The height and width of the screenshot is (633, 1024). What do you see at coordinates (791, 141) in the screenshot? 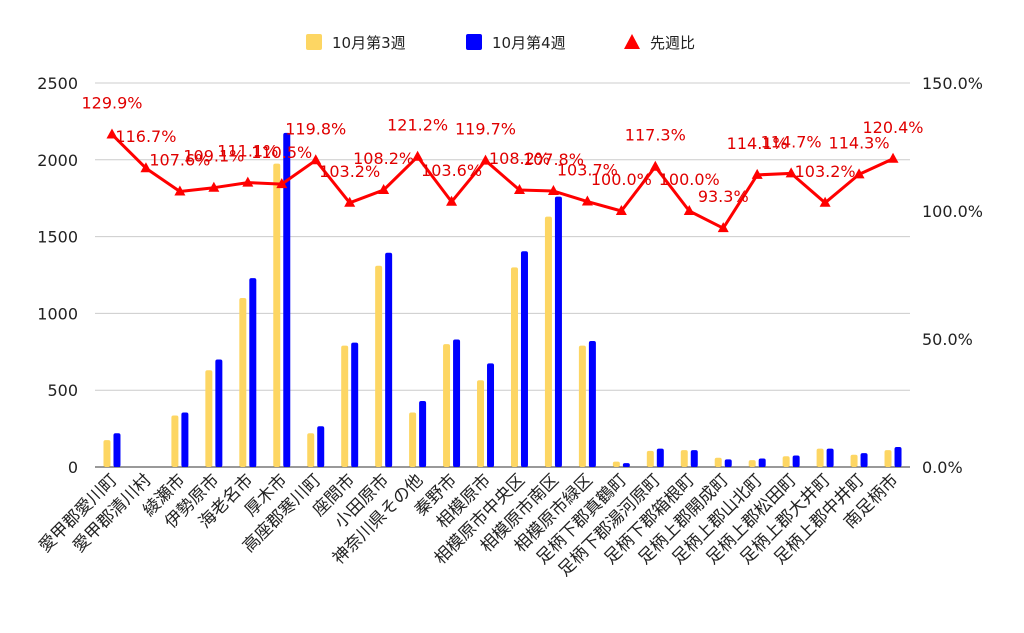
I see `ratio-data-label: 114.7%` at bounding box center [791, 141].